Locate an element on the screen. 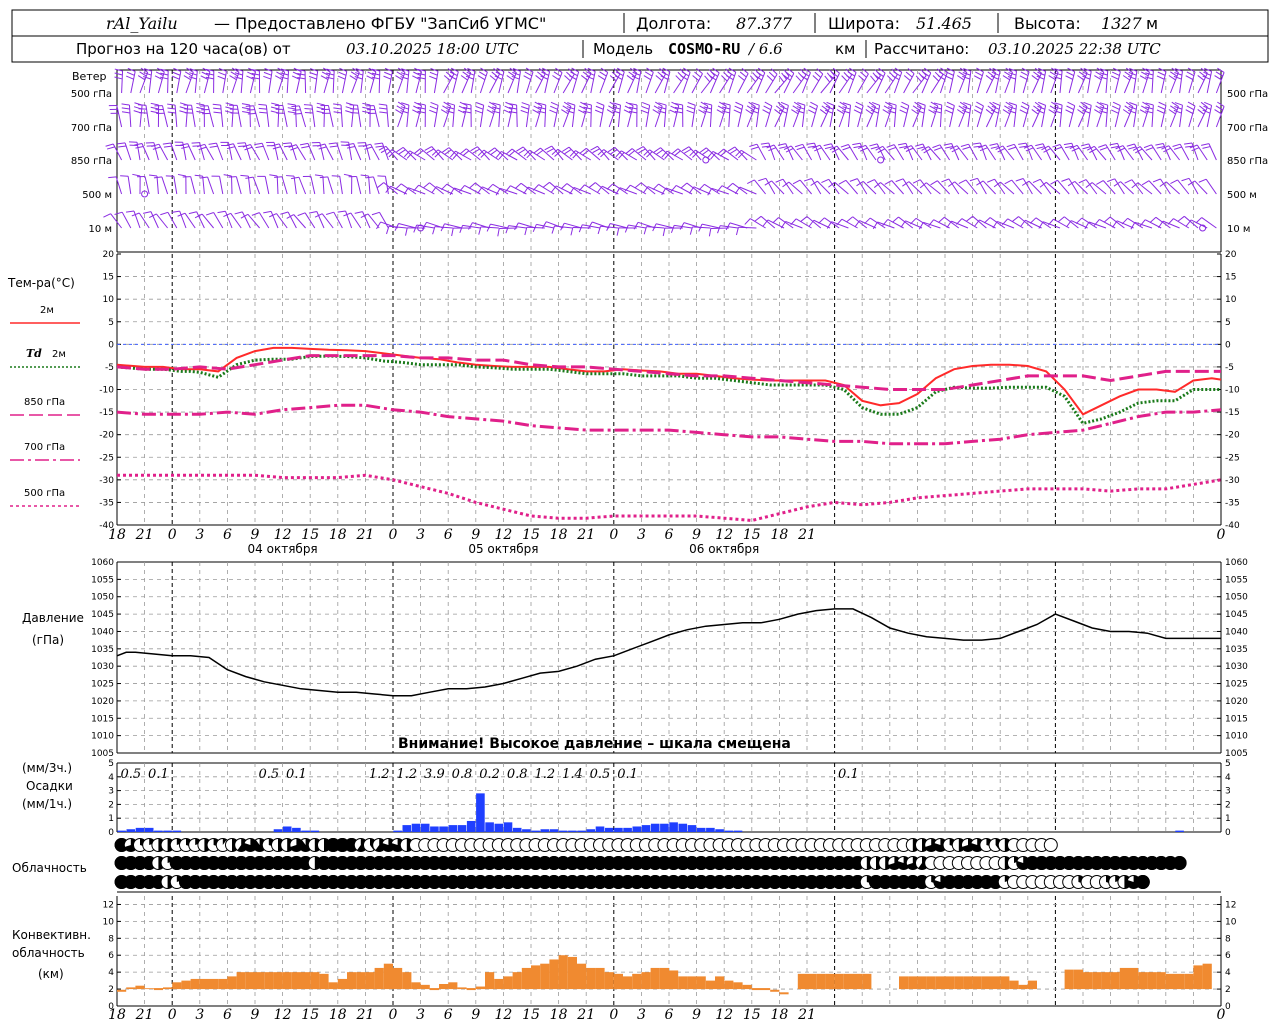 The image size is (1280, 1024). forecast-prefix: Прогноз на 120 часа(ов) от is located at coordinates (183, 49).